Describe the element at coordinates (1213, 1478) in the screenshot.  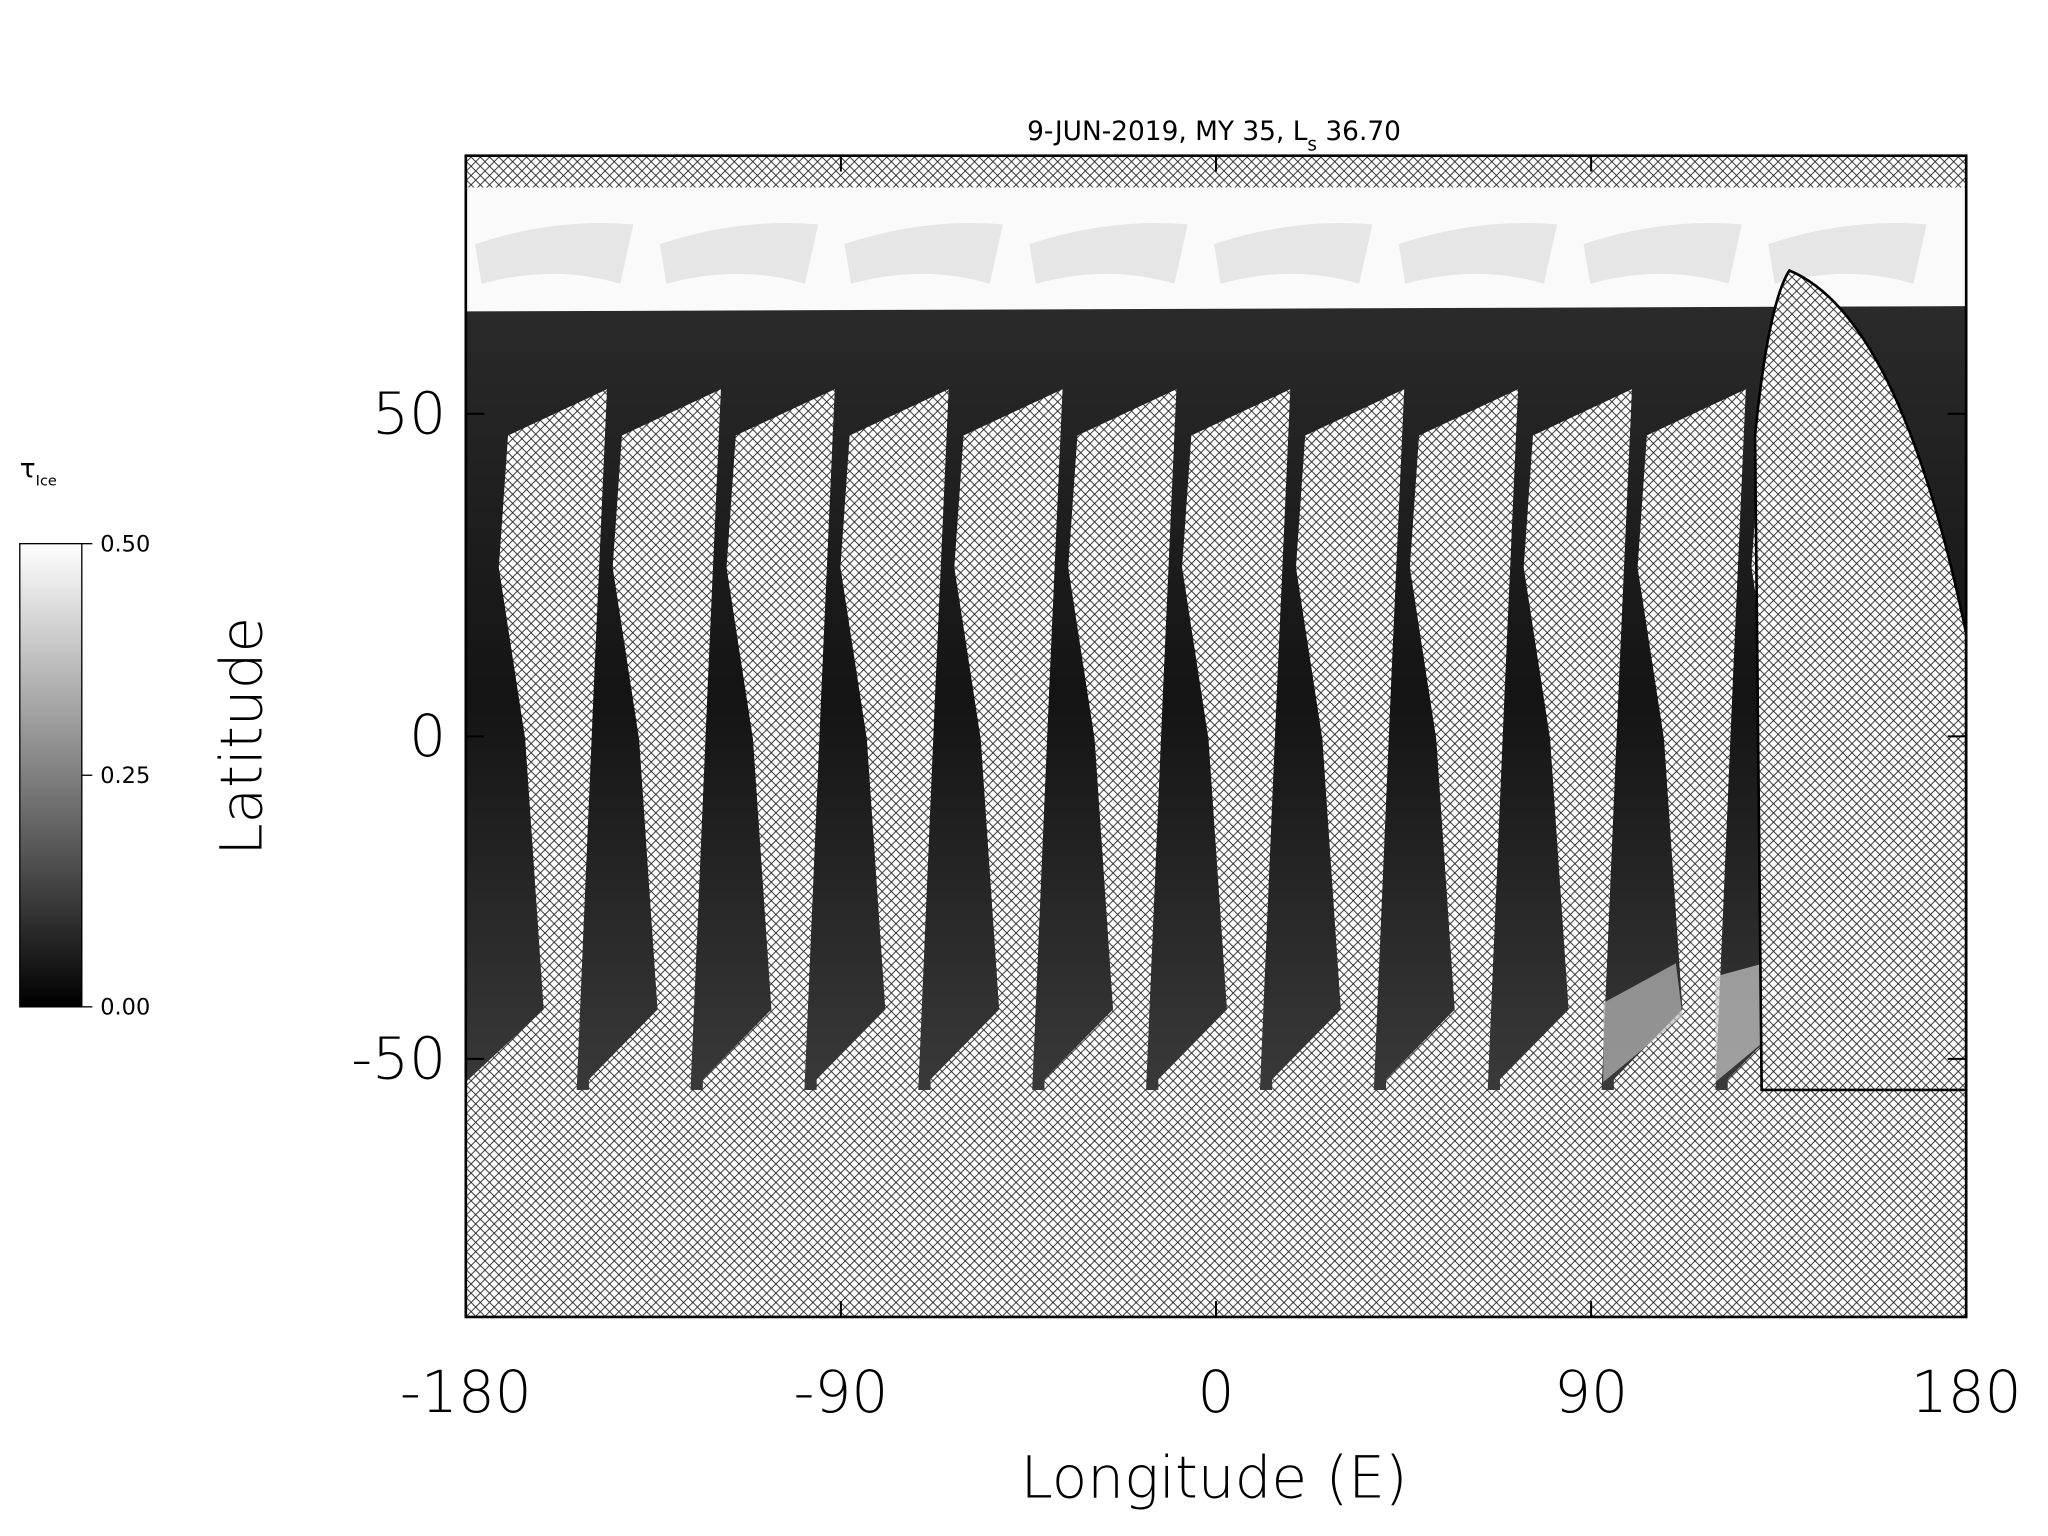
I see `x-axis-label: Longitude (E)` at that location.